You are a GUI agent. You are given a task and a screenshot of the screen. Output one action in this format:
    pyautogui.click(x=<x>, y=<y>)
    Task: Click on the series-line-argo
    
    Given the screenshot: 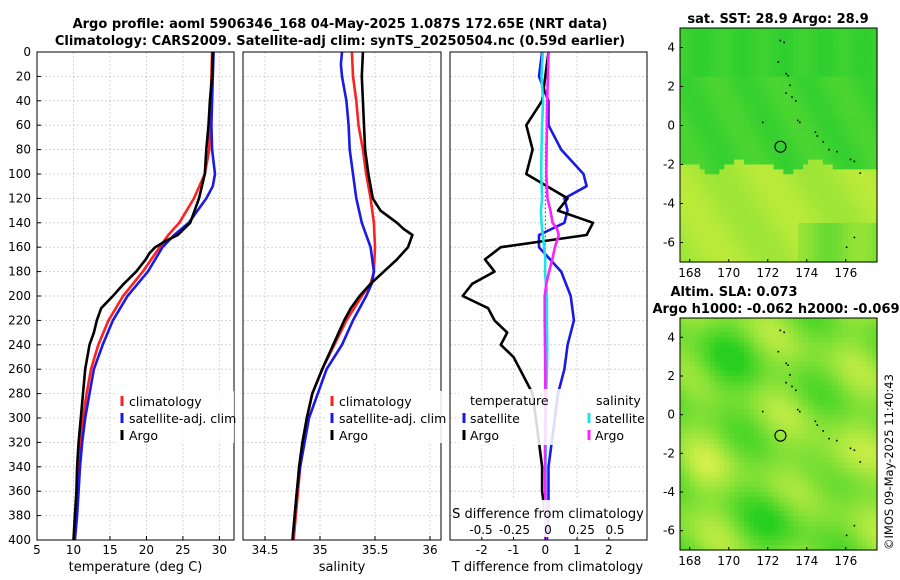 What is the action you would take?
    pyautogui.click(x=143, y=296)
    